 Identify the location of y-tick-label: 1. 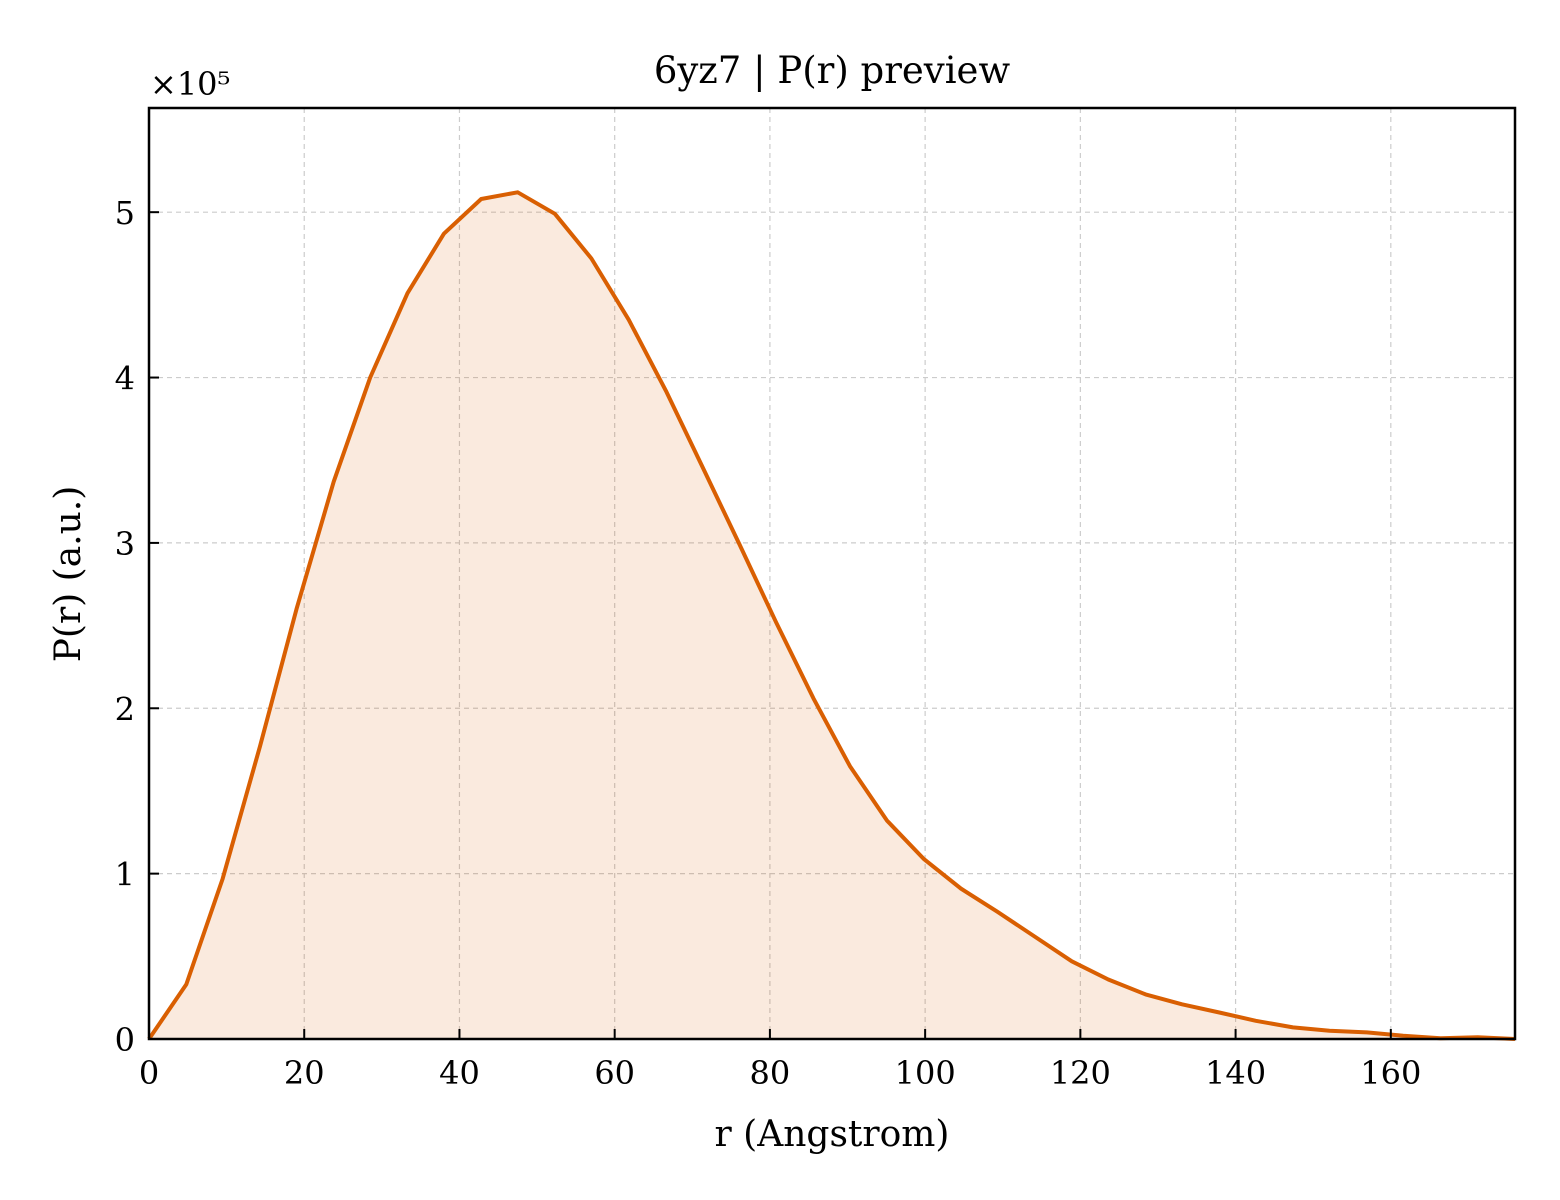
(125, 875).